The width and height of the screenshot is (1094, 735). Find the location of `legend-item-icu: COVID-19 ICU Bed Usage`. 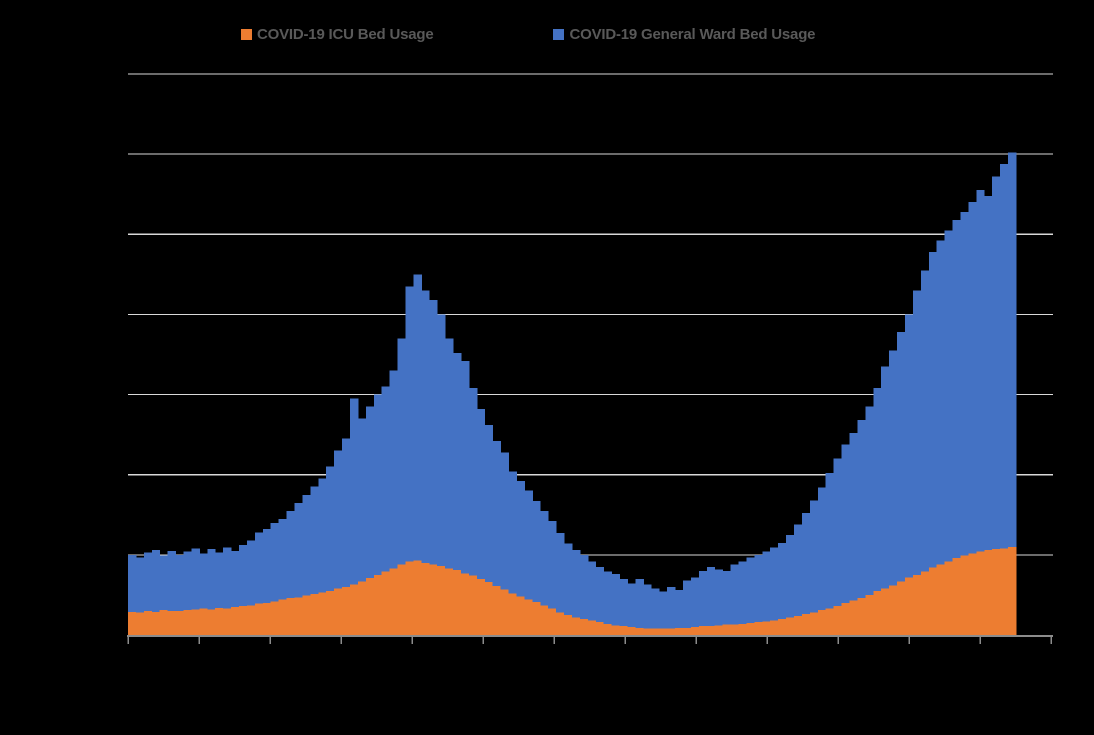

legend-item-icu: COVID-19 ICU Bed Usage is located at coordinates (337, 34).